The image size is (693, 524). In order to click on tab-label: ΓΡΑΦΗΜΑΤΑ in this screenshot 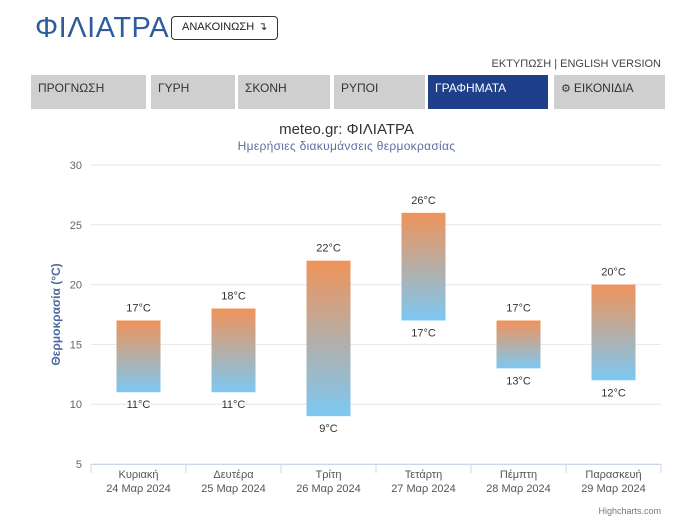, I will do `click(471, 88)`.